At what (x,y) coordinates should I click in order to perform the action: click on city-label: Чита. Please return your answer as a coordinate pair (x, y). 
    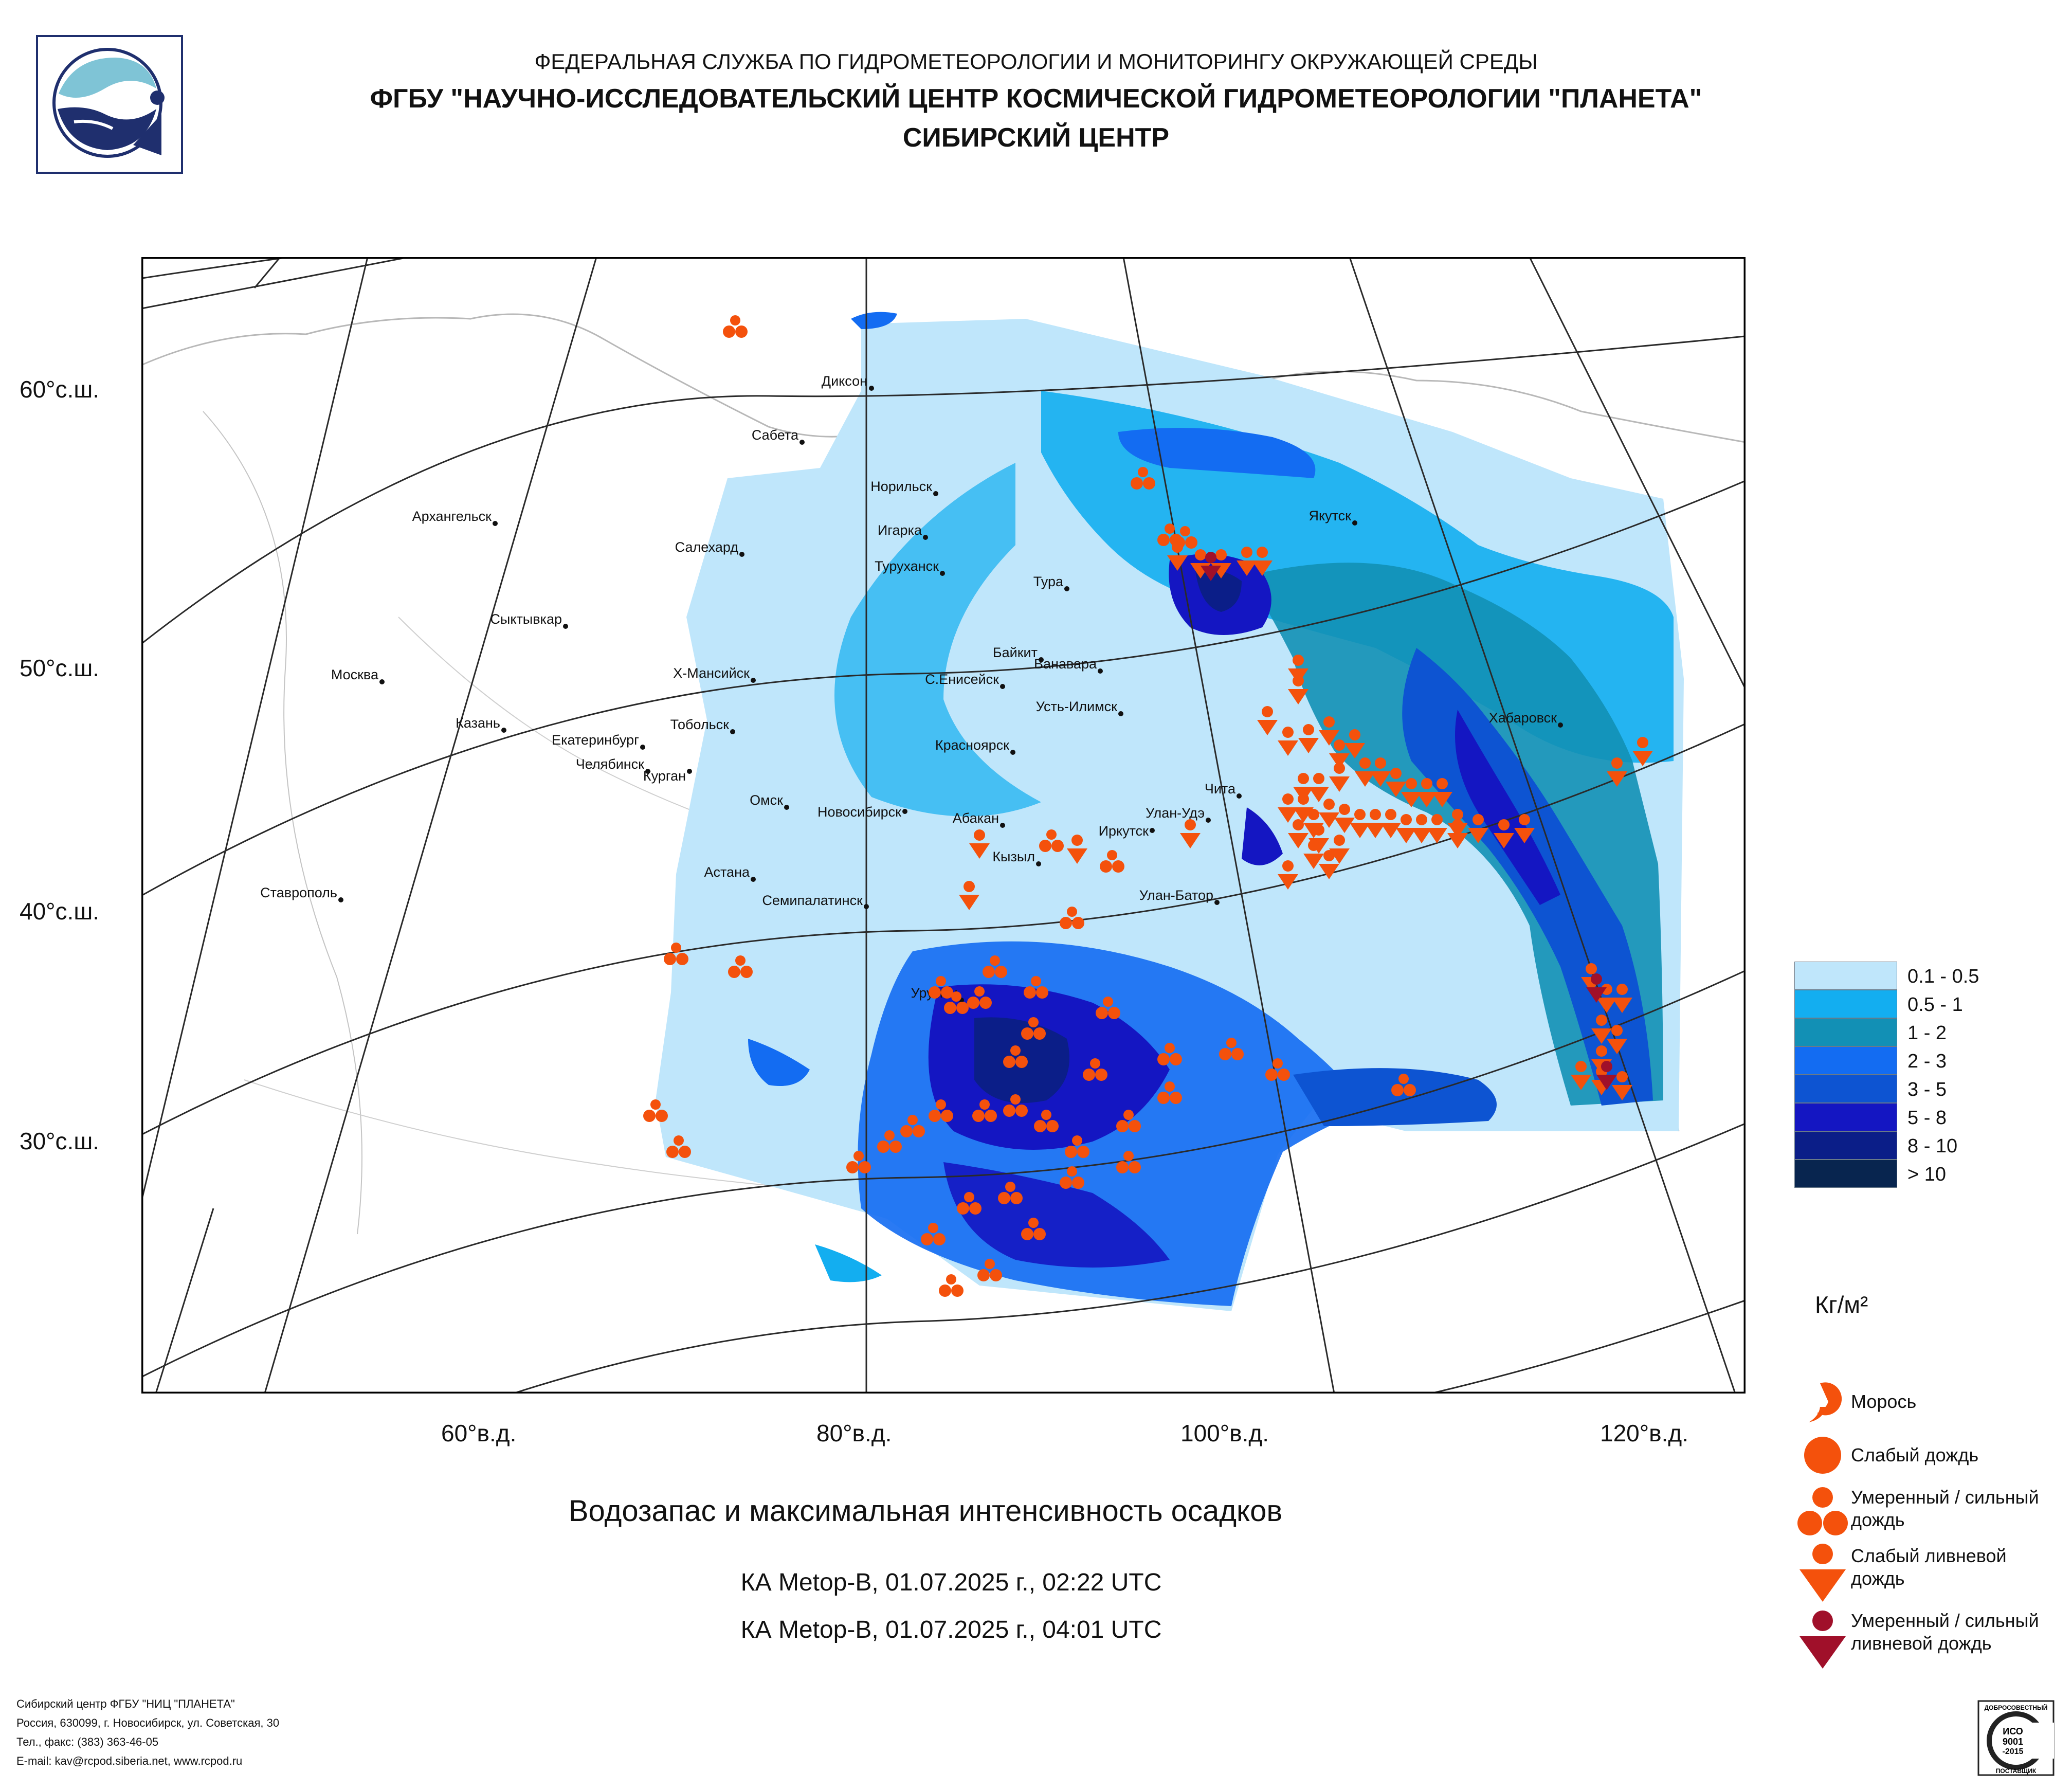
    Looking at the image, I should click on (1220, 789).